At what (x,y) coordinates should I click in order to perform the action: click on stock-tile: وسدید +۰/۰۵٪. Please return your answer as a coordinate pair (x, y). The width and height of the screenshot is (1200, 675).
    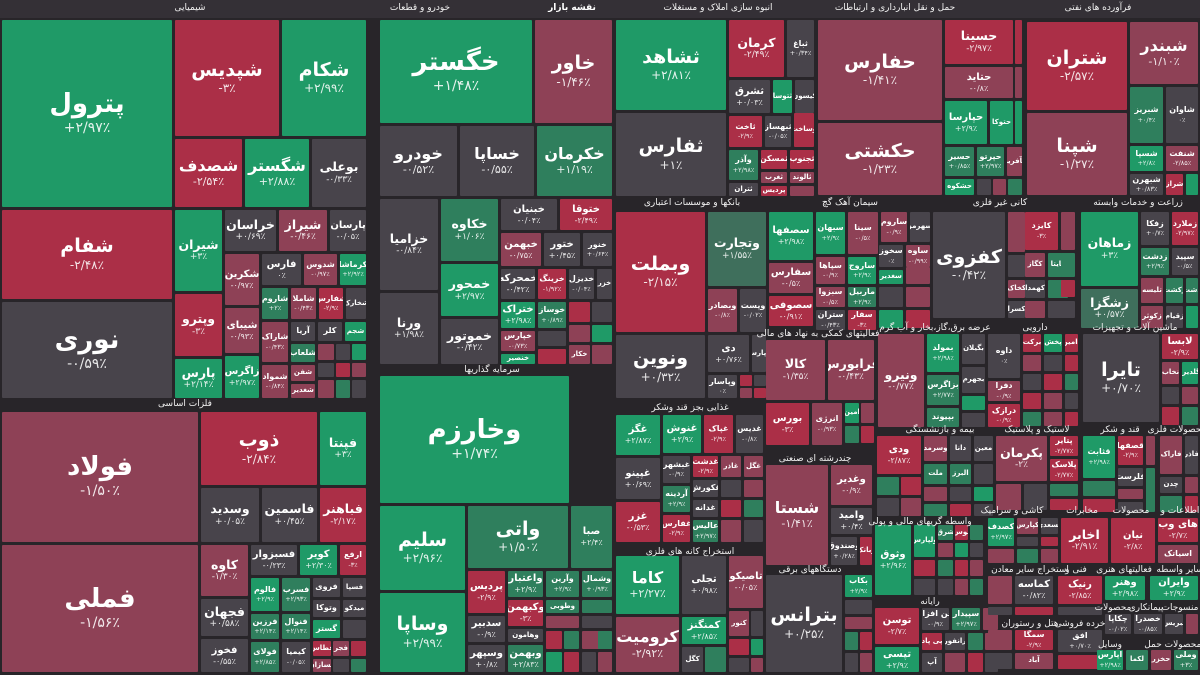
    Looking at the image, I should click on (230, 515).